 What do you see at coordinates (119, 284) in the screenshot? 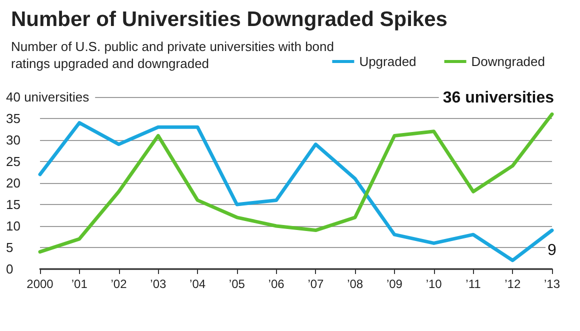
I see `x-tick-label: ’02` at bounding box center [119, 284].